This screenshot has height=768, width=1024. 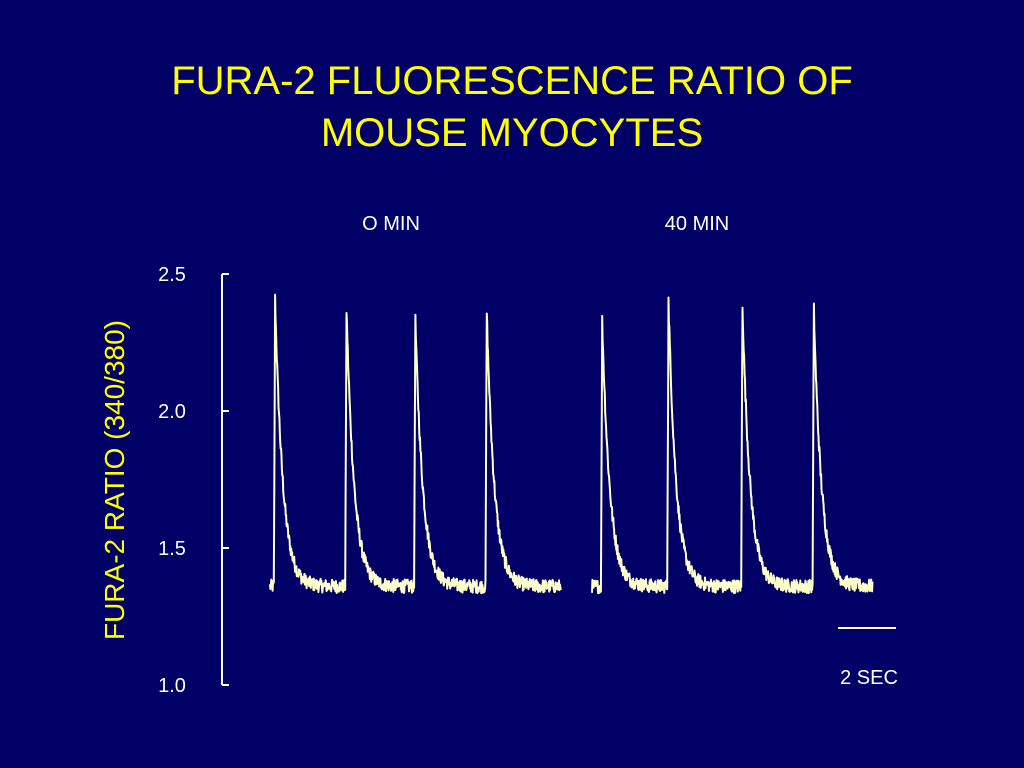 I want to click on y-tick-label: 1.0, so click(x=172, y=686).